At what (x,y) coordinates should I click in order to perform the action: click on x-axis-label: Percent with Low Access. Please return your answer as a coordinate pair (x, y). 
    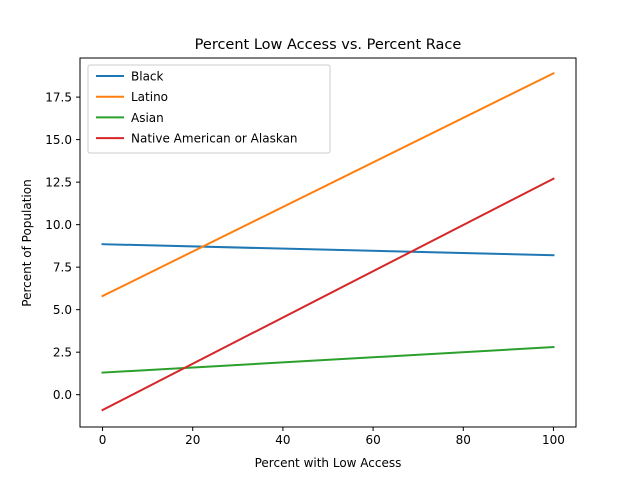
    Looking at the image, I should click on (328, 463).